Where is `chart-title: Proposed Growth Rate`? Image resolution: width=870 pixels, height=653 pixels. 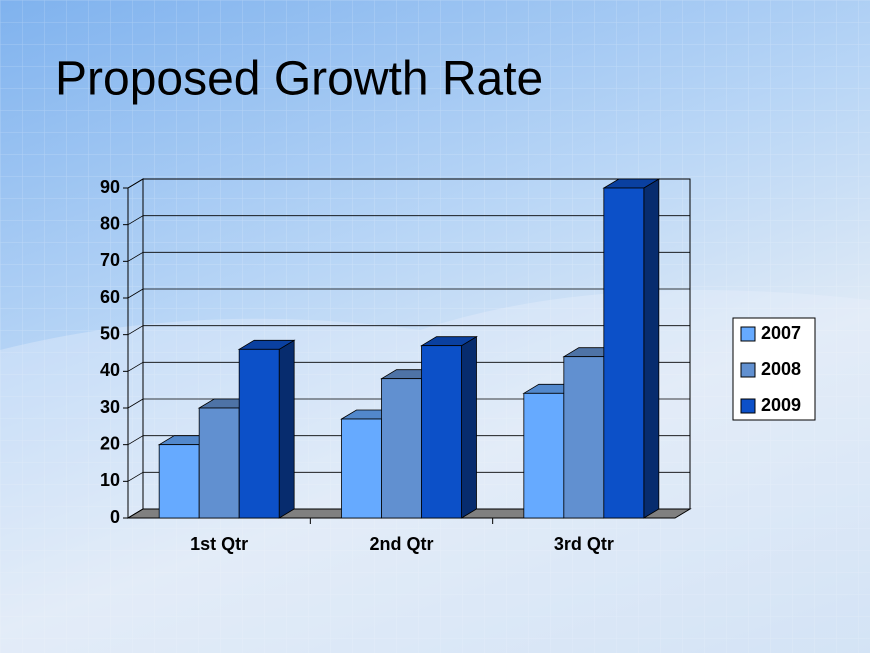 chart-title: Proposed Growth Rate is located at coordinates (299, 79).